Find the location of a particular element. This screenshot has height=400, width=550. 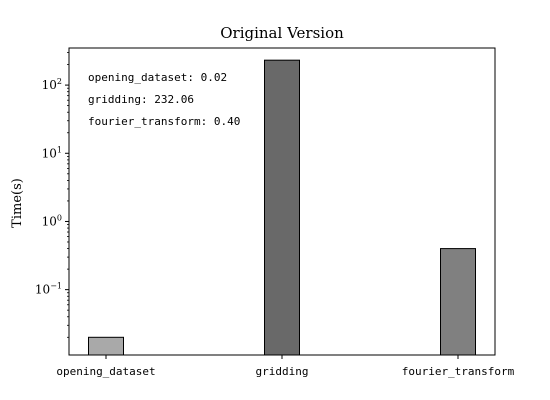

x-tick-label-opening-dataset: opening_dataset is located at coordinates (105, 371).